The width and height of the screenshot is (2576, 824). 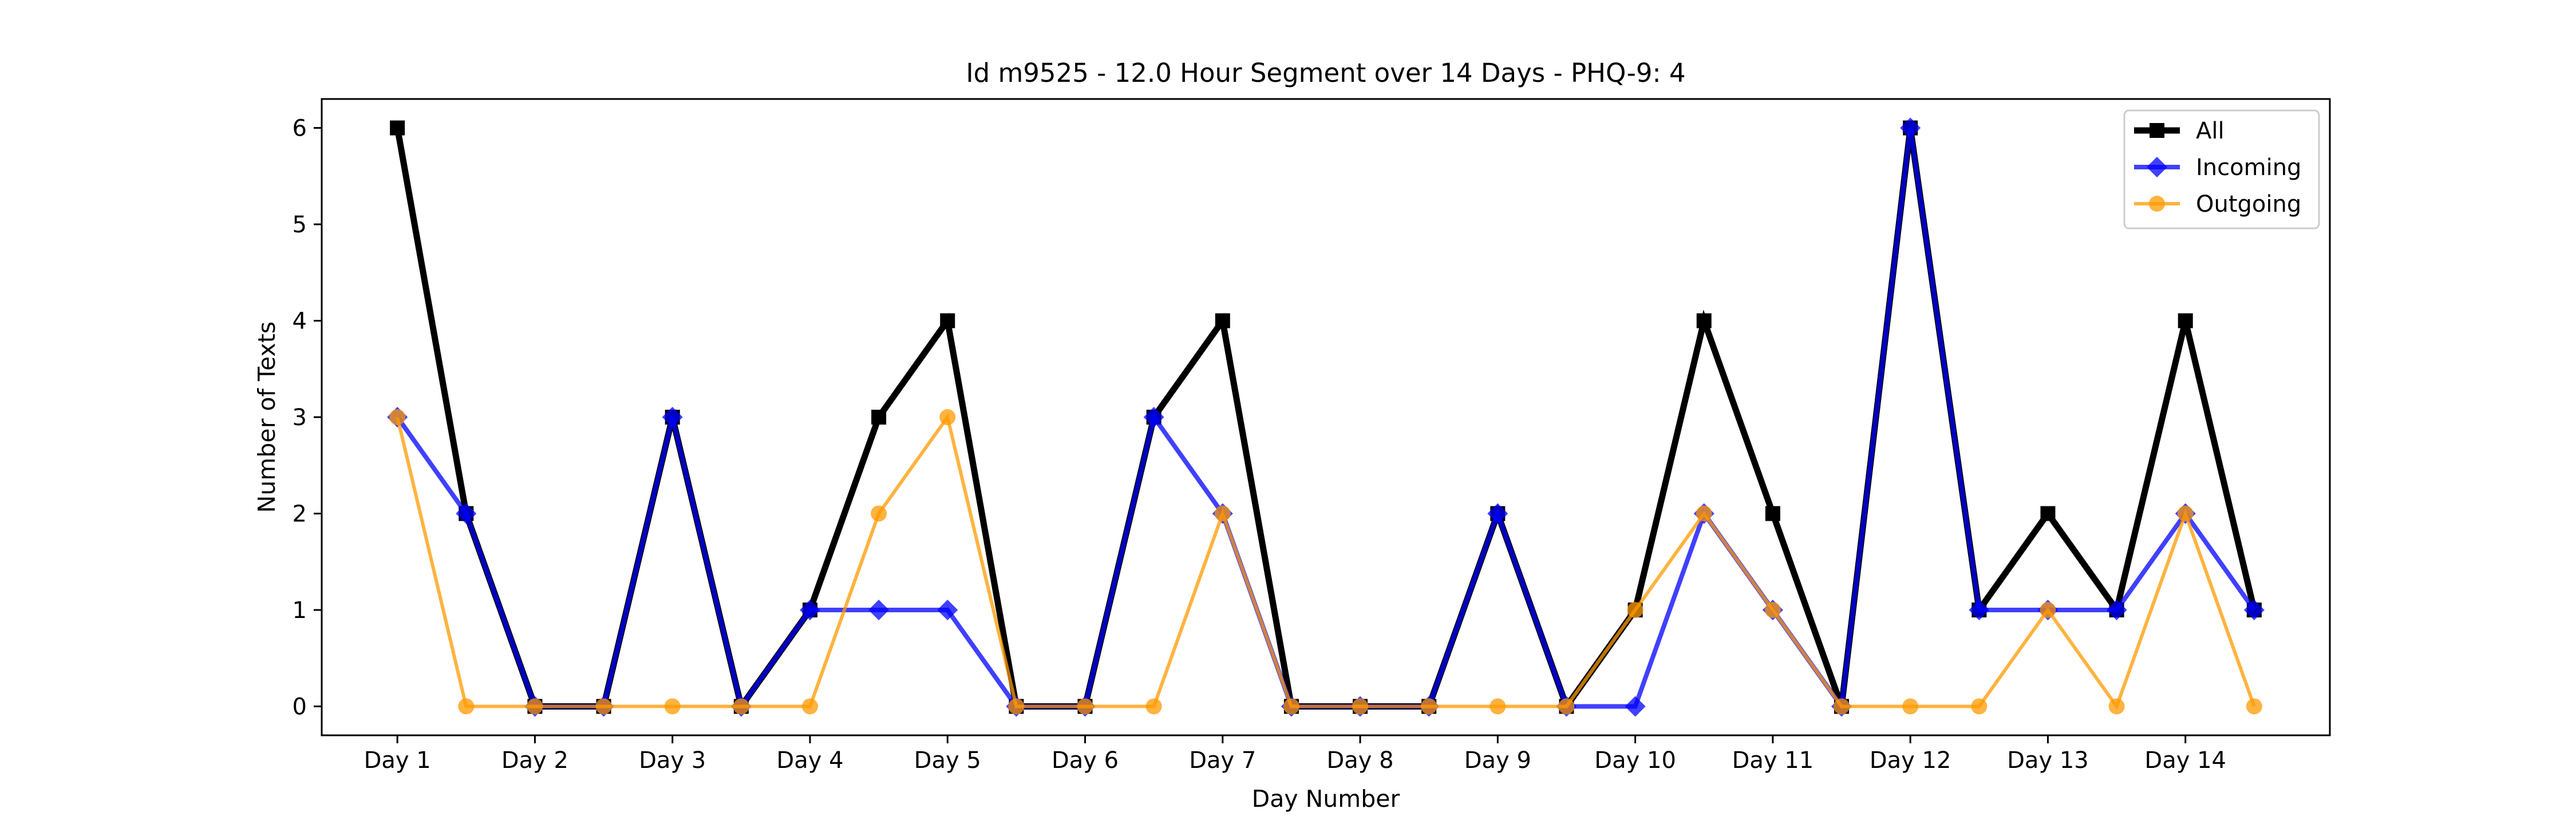 I want to click on y-tick-label: 5, so click(x=300, y=225).